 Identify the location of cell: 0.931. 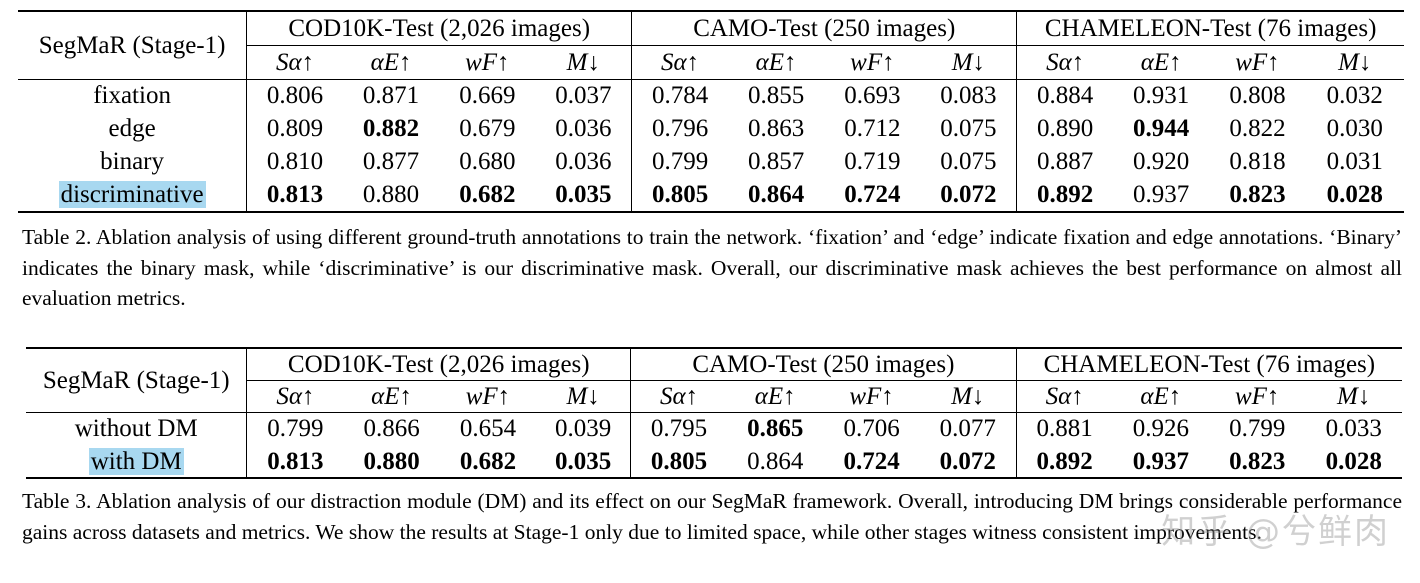
(1161, 96).